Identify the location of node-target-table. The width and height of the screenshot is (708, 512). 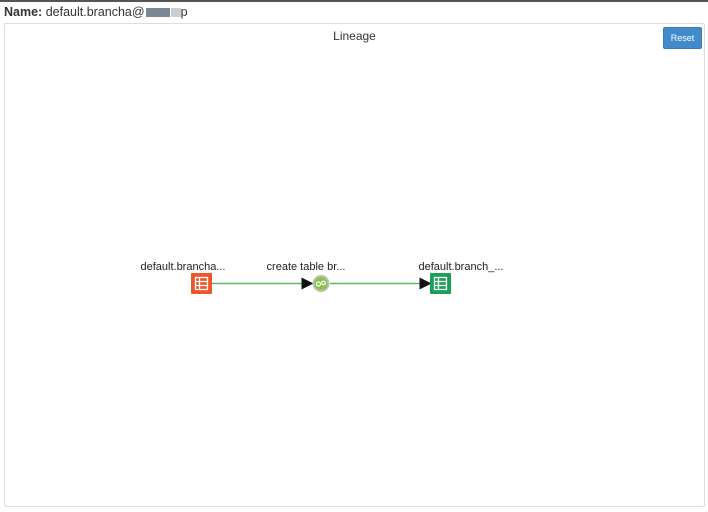
(440, 283).